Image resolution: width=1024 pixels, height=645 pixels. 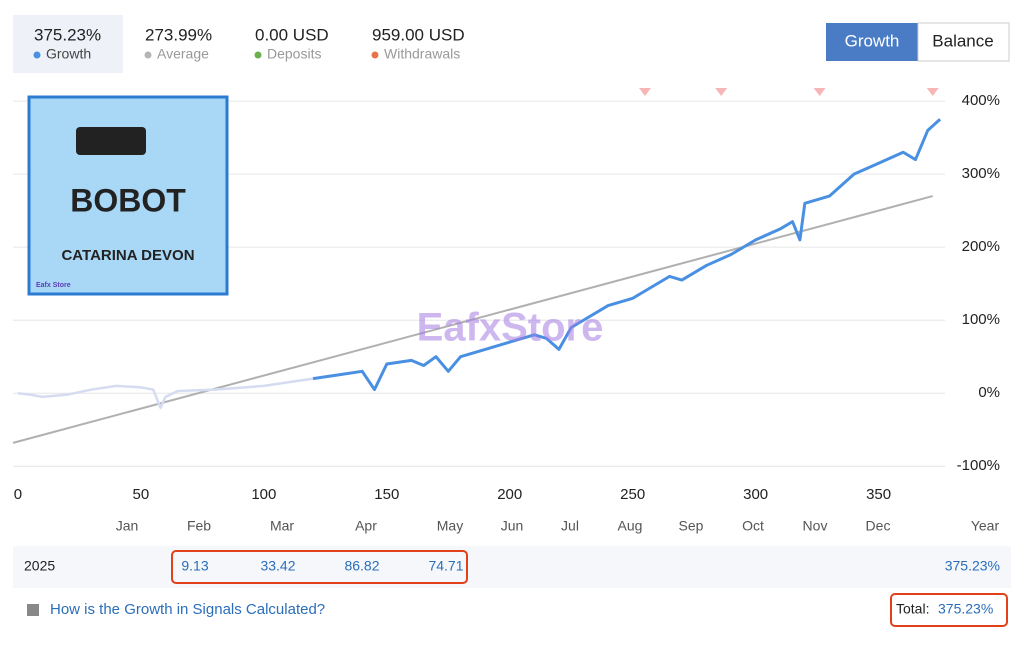 I want to click on button-label: Growth, so click(x=872, y=40).